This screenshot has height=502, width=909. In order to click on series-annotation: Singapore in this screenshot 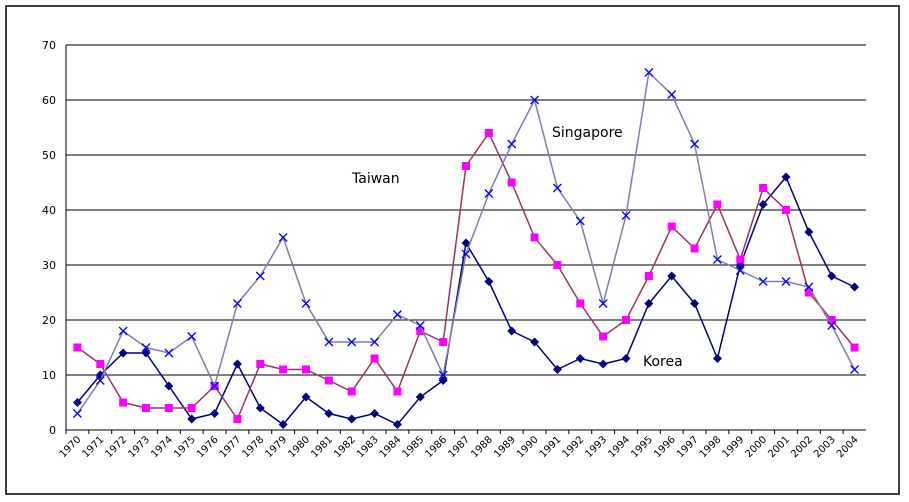, I will do `click(587, 133)`.